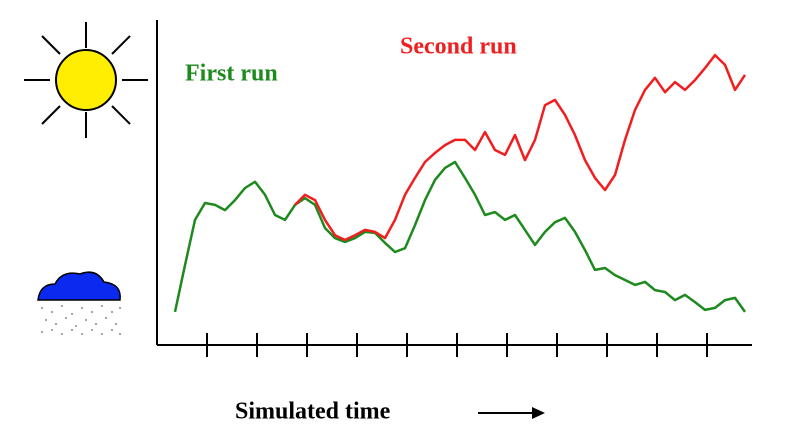  I want to click on x-axis-arrow, so click(511, 413).